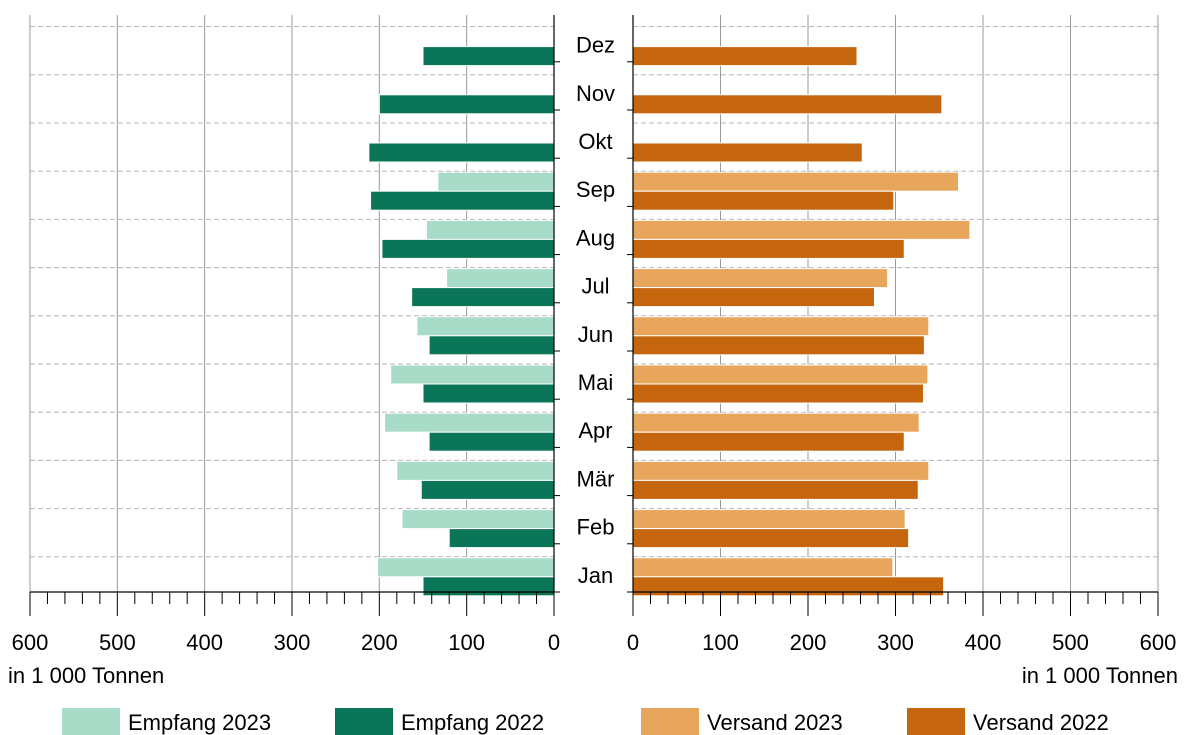 This screenshot has height=735, width=1184. What do you see at coordinates (488, 586) in the screenshot?
I see `bar-empfang-2022-Jan` at bounding box center [488, 586].